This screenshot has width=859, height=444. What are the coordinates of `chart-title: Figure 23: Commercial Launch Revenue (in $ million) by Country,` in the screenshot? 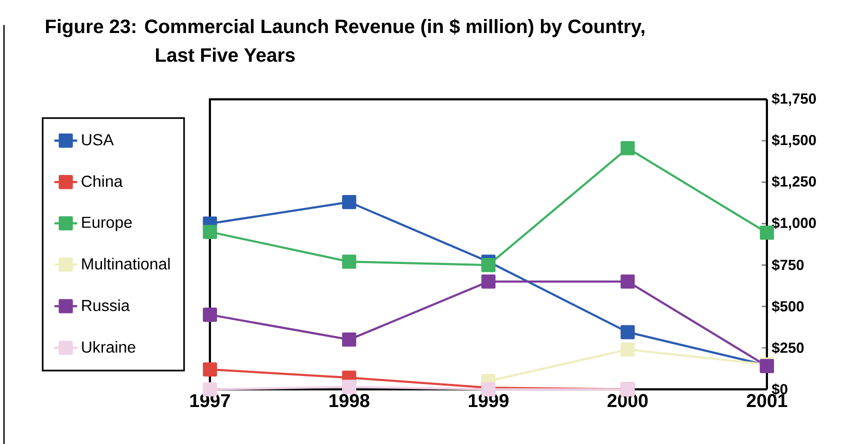 It's located at (345, 28).